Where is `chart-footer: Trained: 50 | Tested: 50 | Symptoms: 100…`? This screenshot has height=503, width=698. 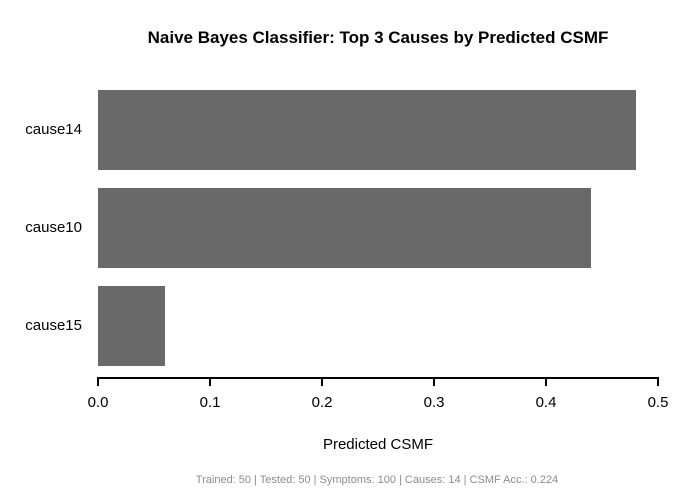 chart-footer: Trained: 50 | Tested: 50 | Symptoms: 100… is located at coordinates (377, 480).